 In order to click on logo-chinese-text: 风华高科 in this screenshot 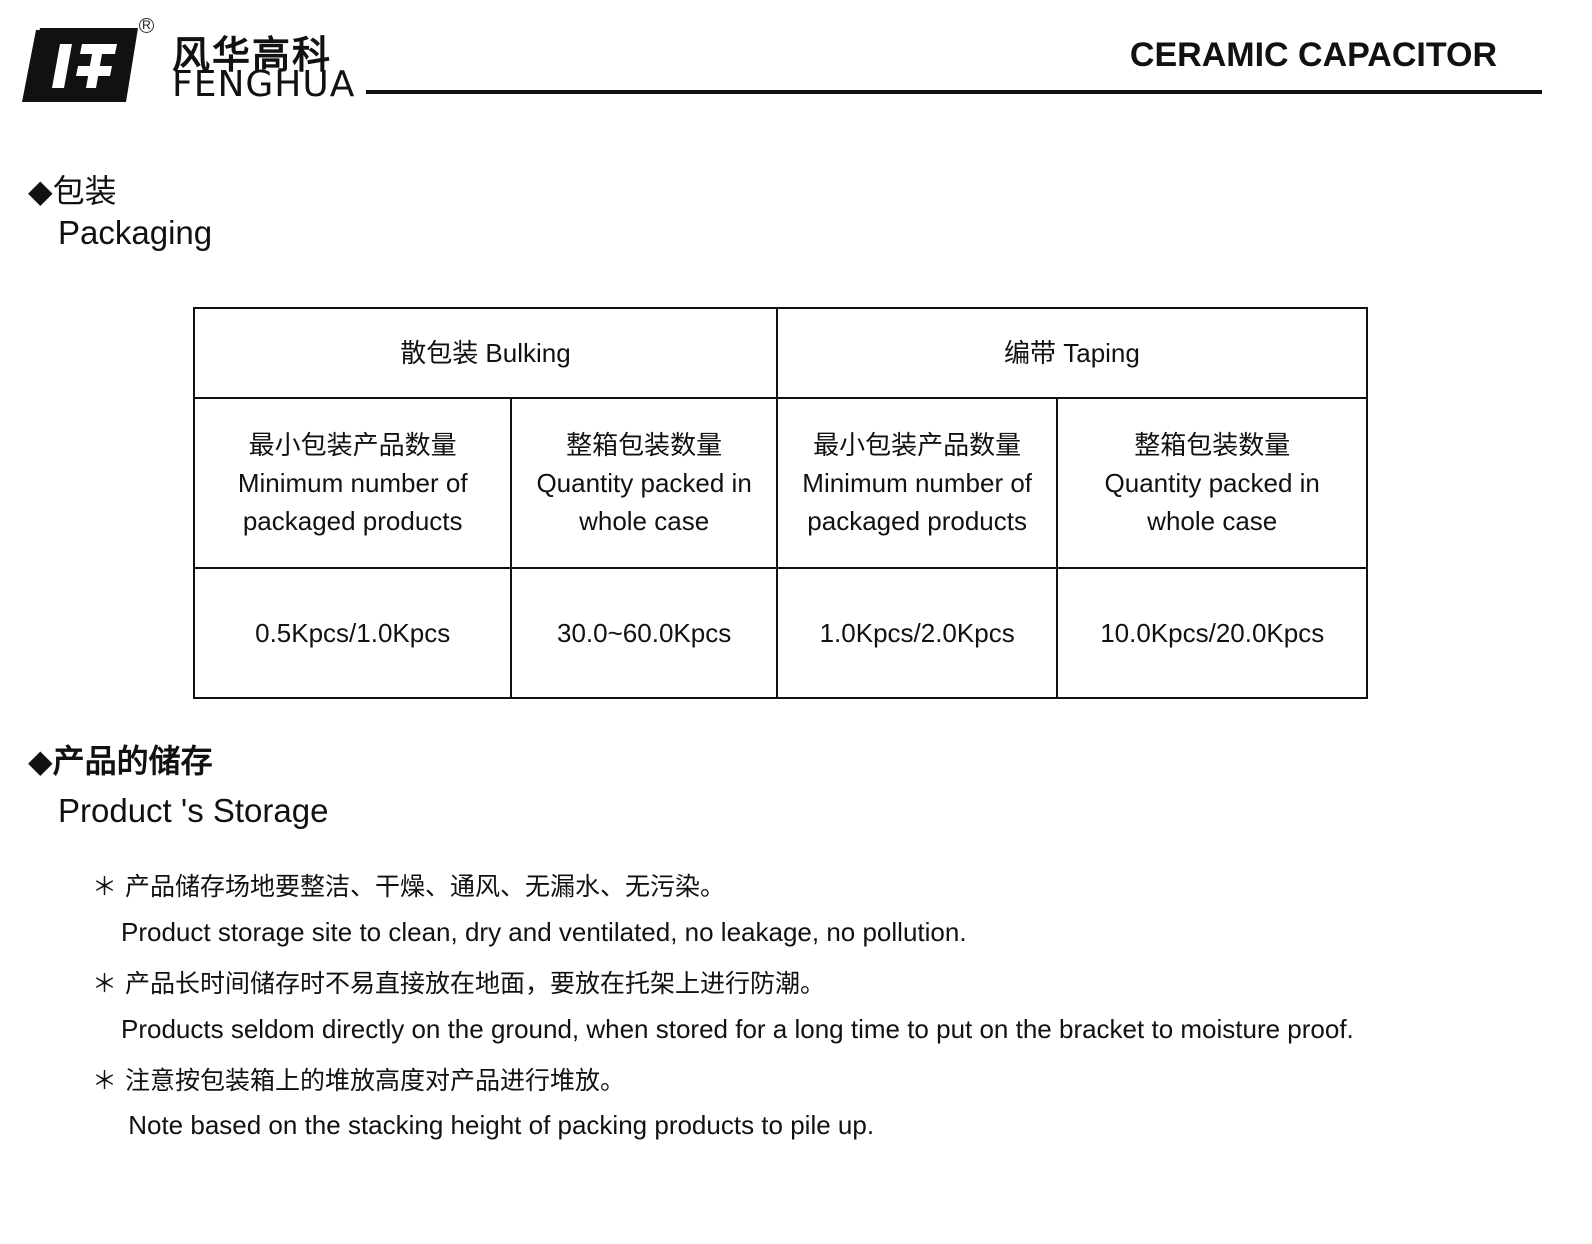, I will do `click(252, 55)`.